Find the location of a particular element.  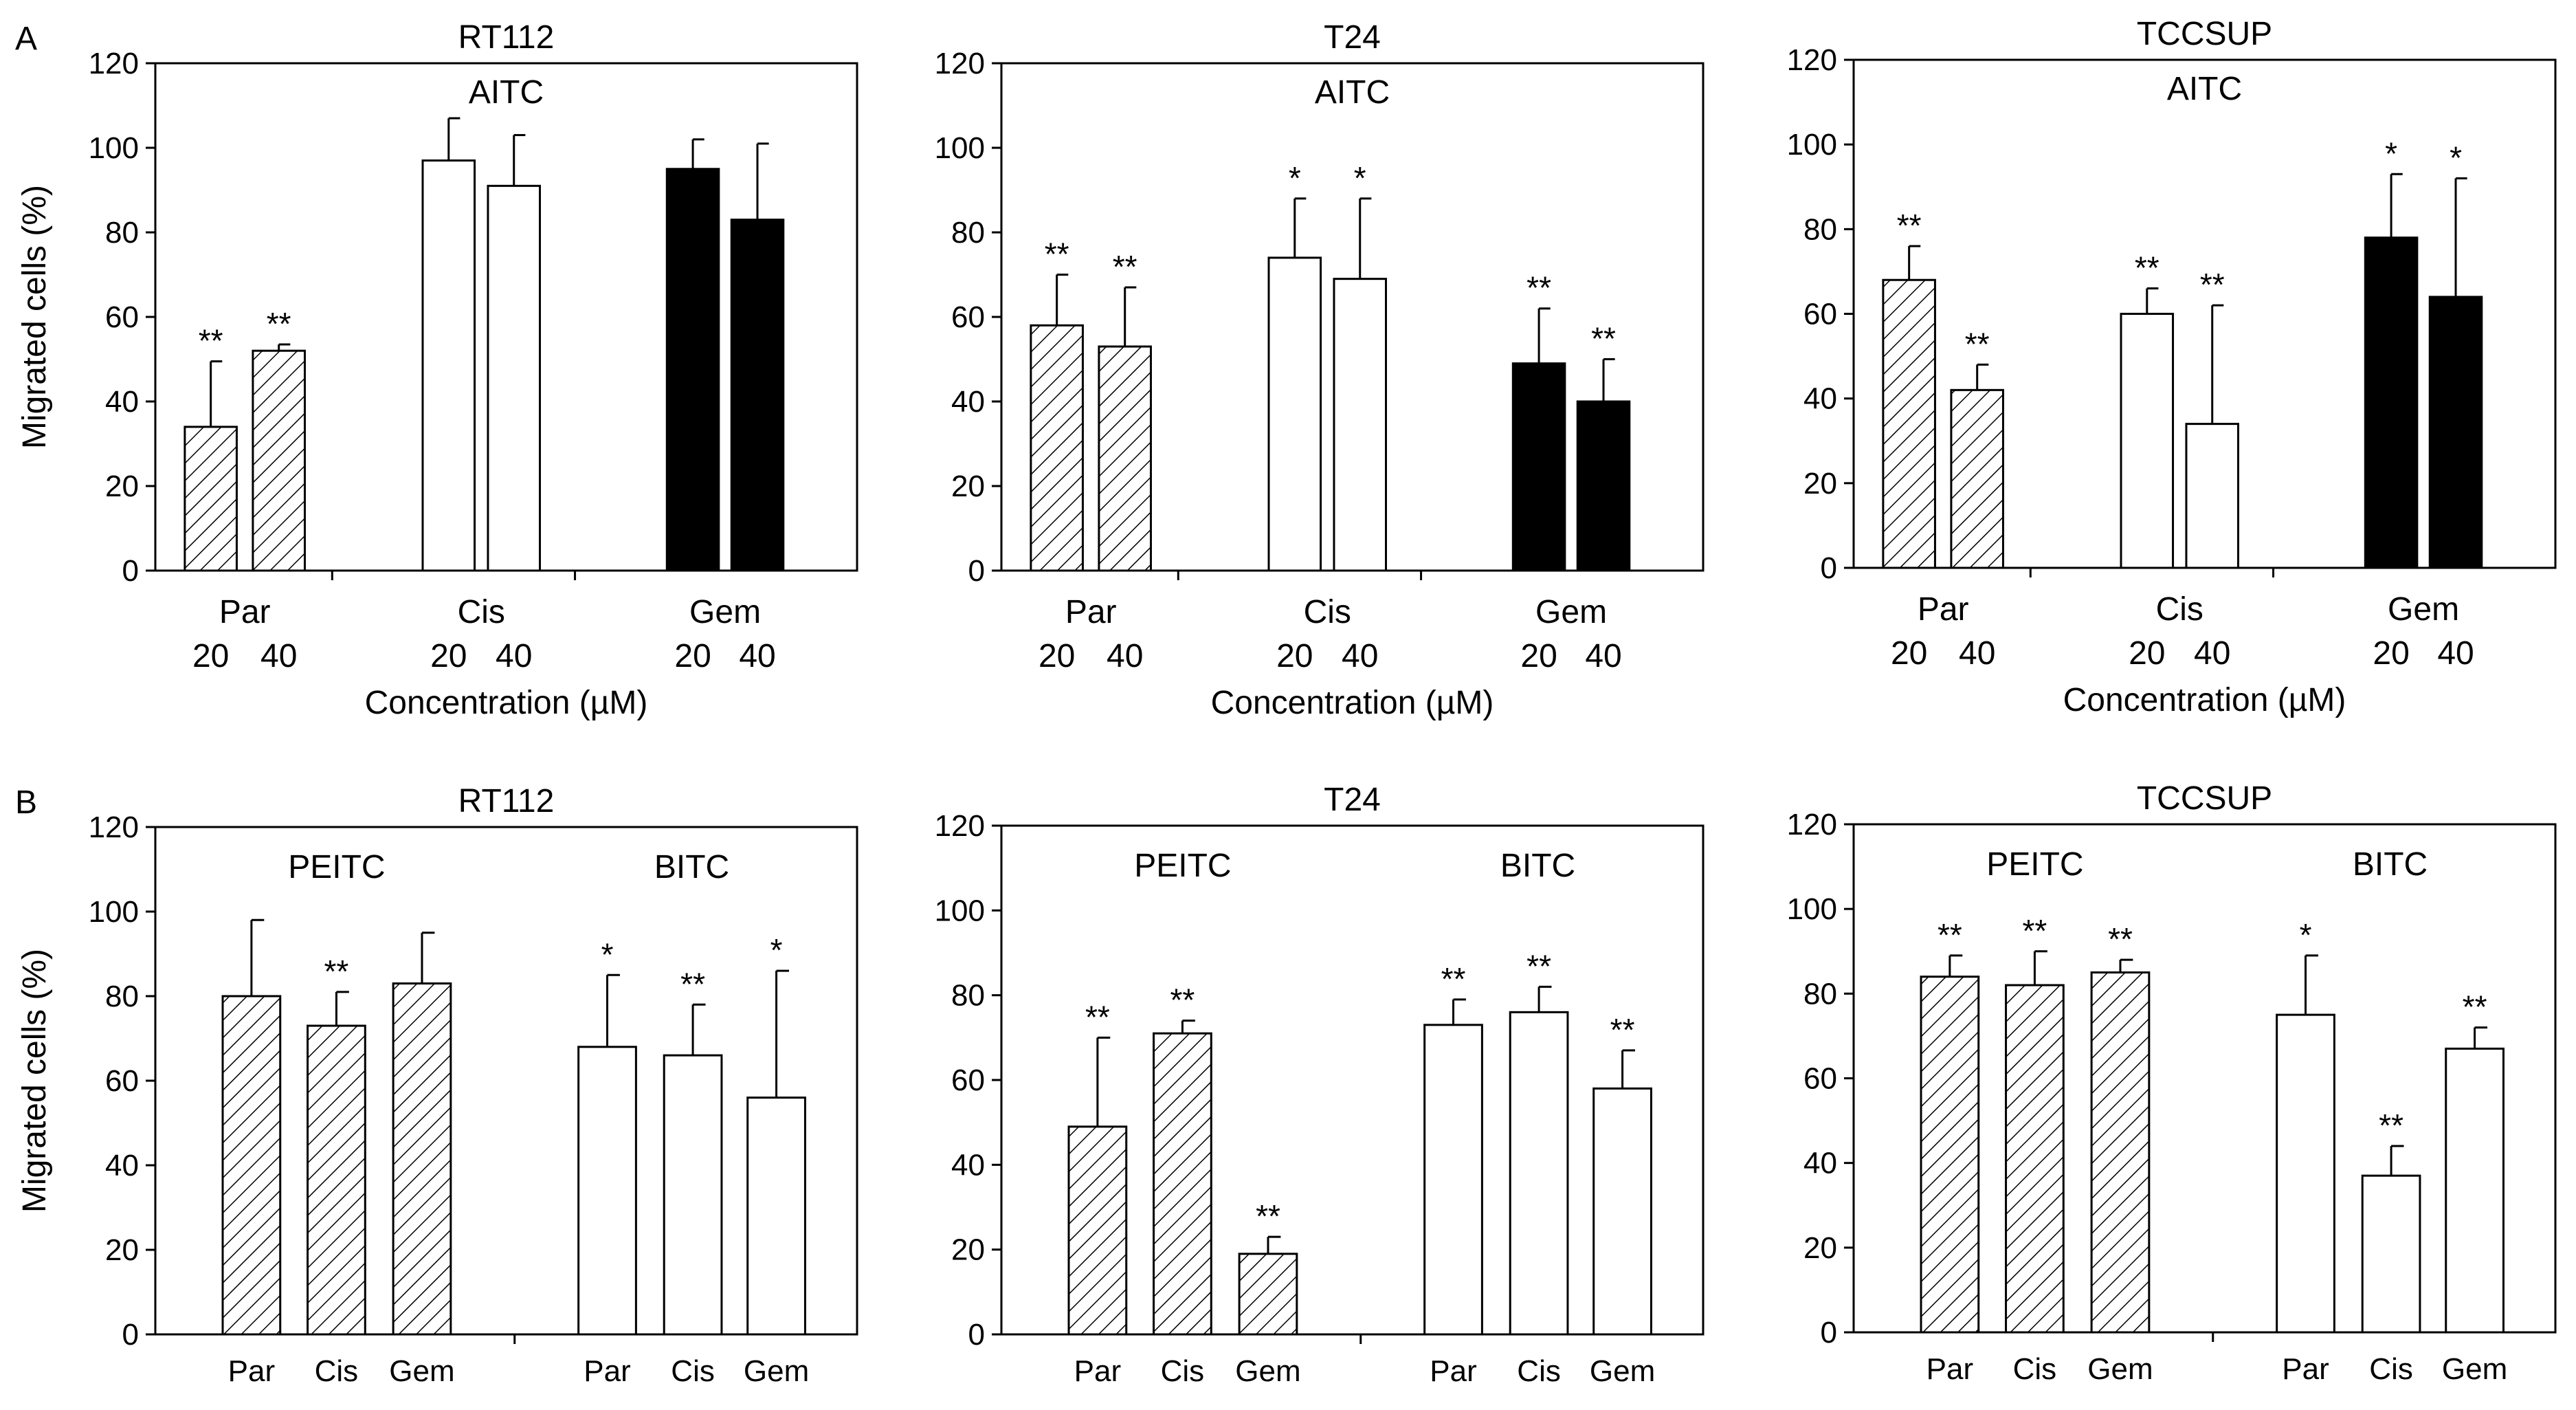

group-label: AITC is located at coordinates (506, 92).